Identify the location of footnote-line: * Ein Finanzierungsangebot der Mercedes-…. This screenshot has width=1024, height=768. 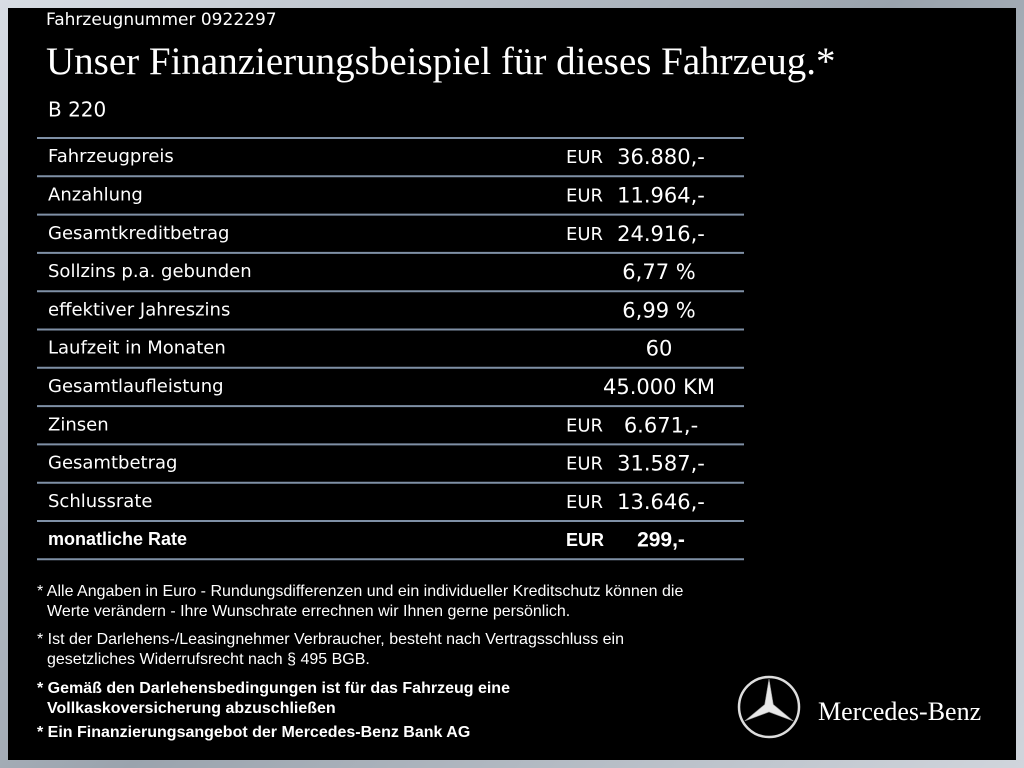
(253, 732).